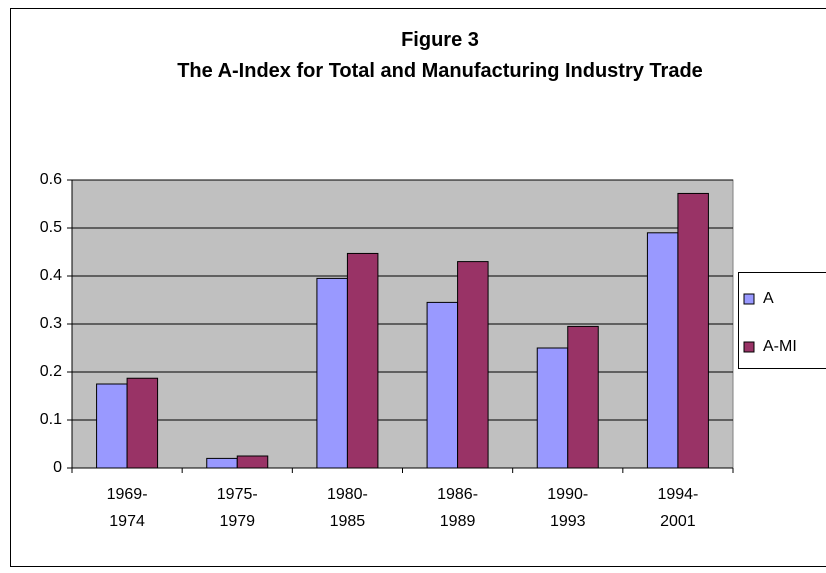 This screenshot has height=573, width=826. I want to click on x-tick-label: 1975-1979, so click(237, 508).